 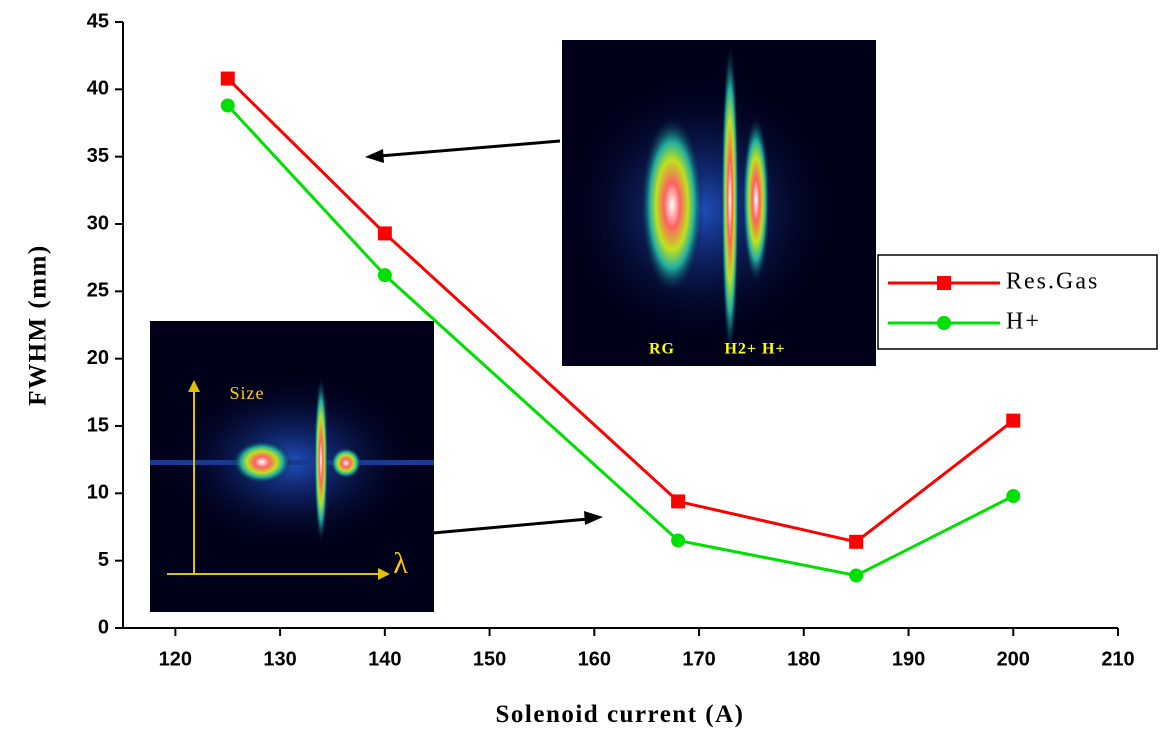 What do you see at coordinates (803, 659) in the screenshot?
I see `x-tick-label: 180` at bounding box center [803, 659].